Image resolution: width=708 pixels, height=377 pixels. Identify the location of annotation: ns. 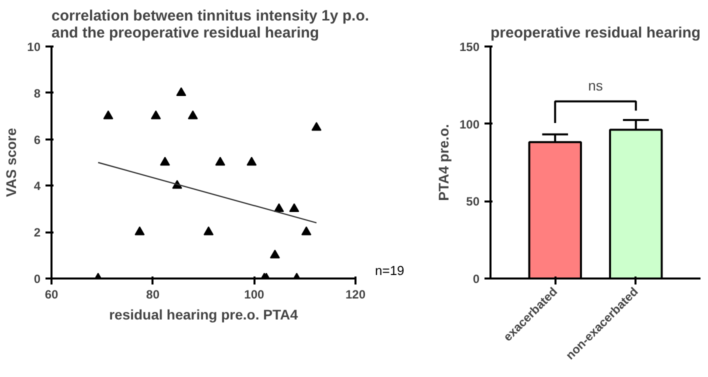
(595, 85).